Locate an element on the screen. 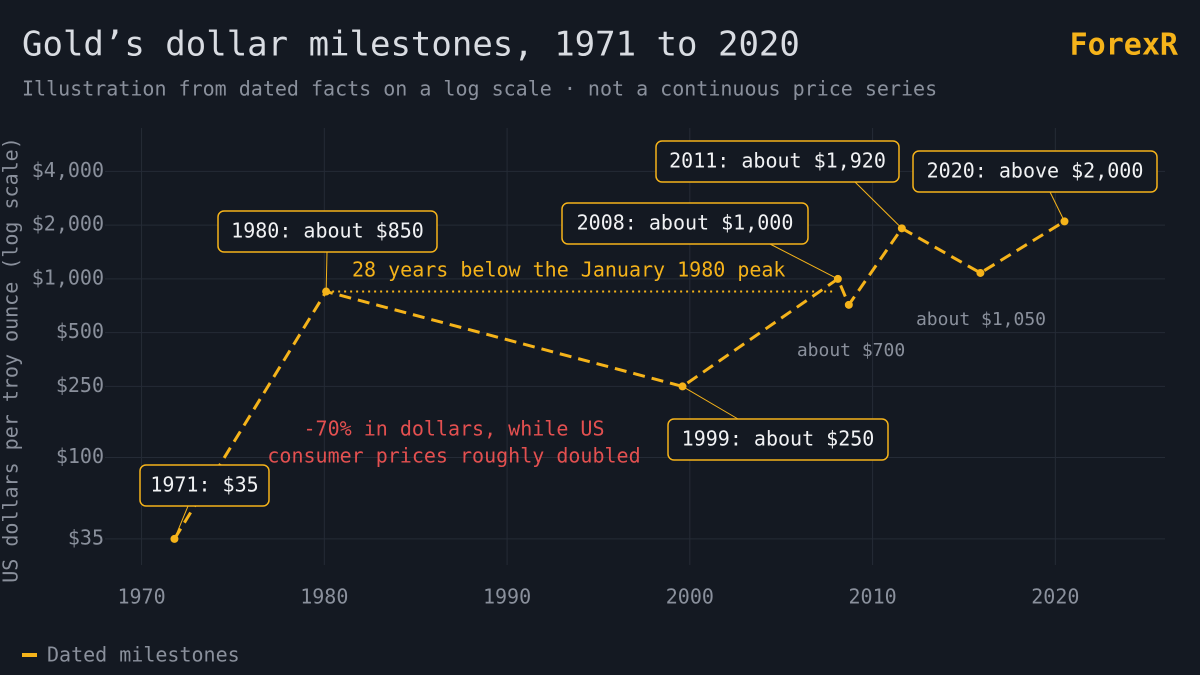 Image resolution: width=1200 pixels, height=675 pixels. y-tick-label: $4,000 is located at coordinates (68, 170).